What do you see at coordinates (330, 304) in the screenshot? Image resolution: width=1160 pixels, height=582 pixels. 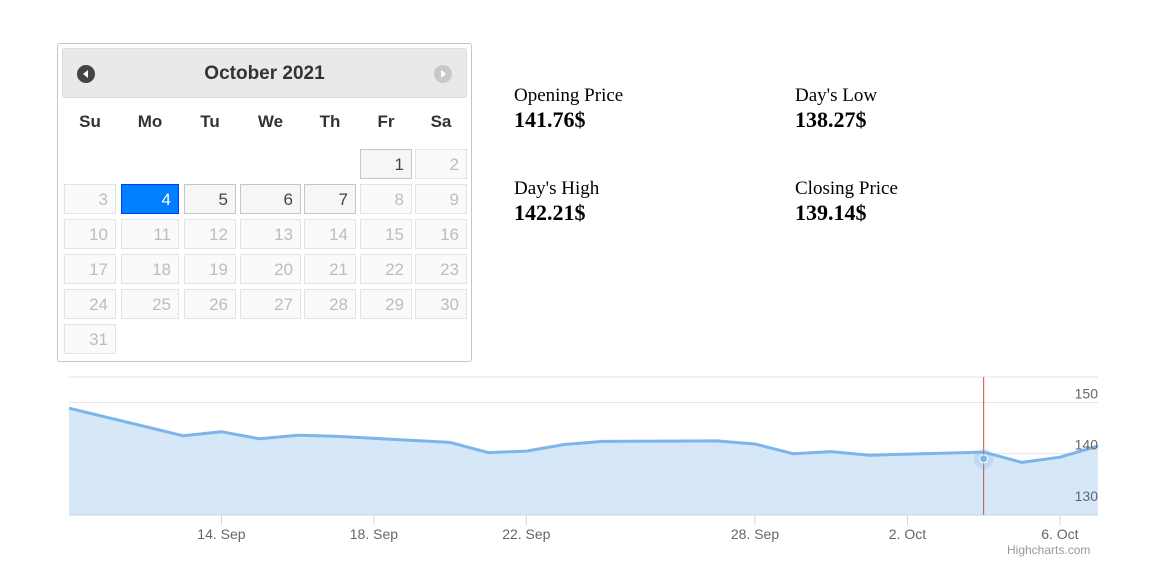 I see `calendar-day-28: 28` at bounding box center [330, 304].